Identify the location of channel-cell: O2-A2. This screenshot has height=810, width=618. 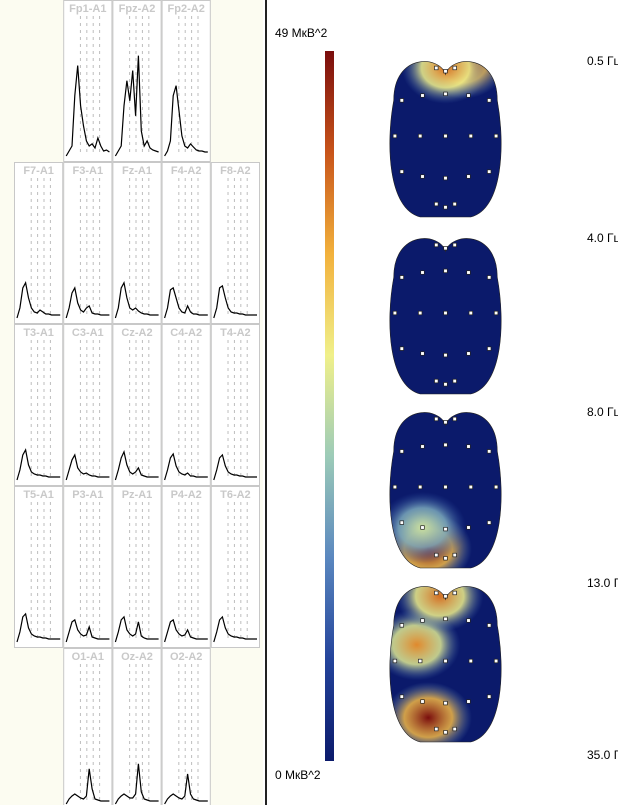
(186, 729).